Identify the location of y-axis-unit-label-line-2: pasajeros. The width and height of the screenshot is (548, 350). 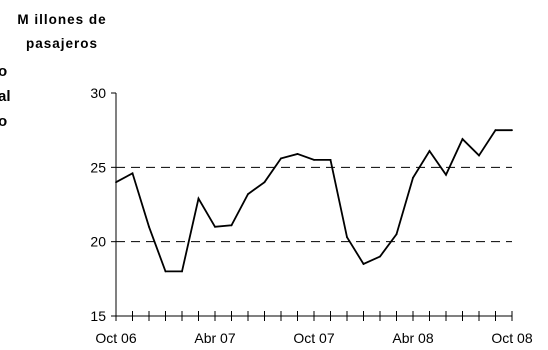
(62, 43).